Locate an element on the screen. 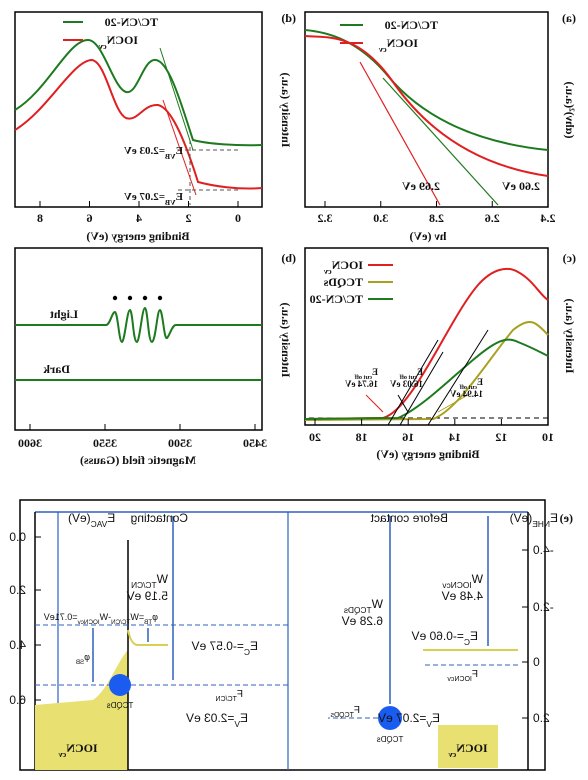  x-axis-label-part: hν (eV) is located at coordinates (427, 236).